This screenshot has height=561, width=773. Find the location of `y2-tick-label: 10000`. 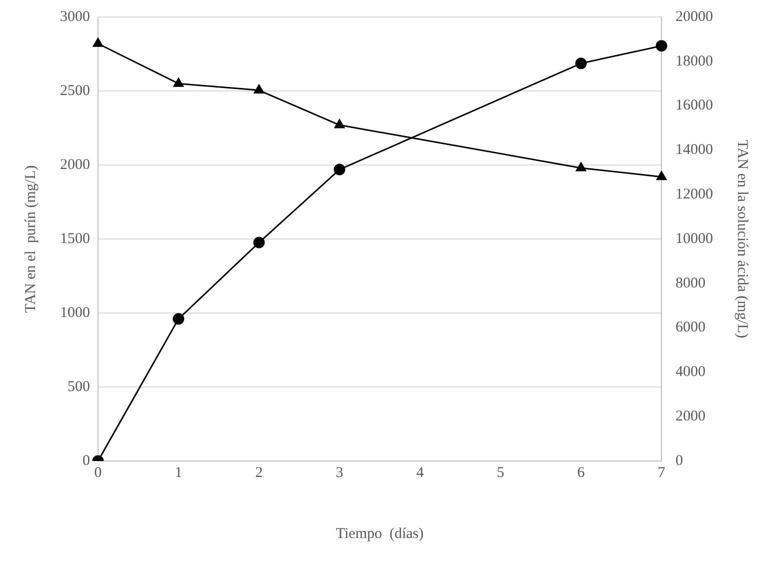

y2-tick-label: 10000 is located at coordinates (694, 238).